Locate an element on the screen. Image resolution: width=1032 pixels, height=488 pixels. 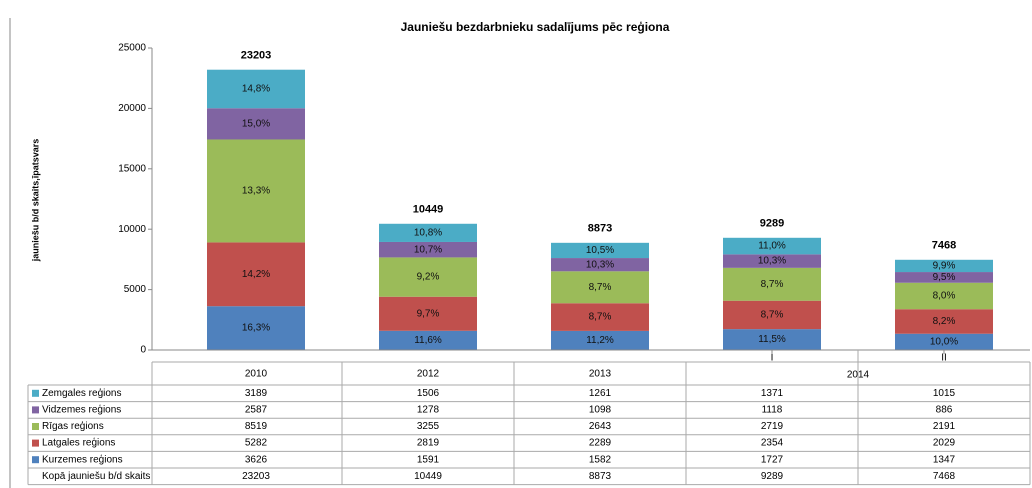
table-cell: 10449 is located at coordinates (428, 476).